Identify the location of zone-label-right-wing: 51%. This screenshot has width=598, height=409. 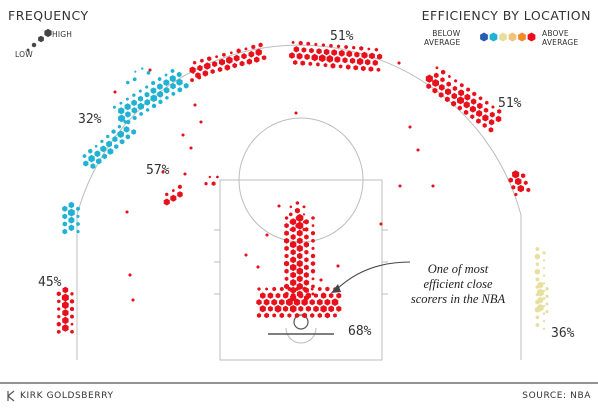
(510, 103).